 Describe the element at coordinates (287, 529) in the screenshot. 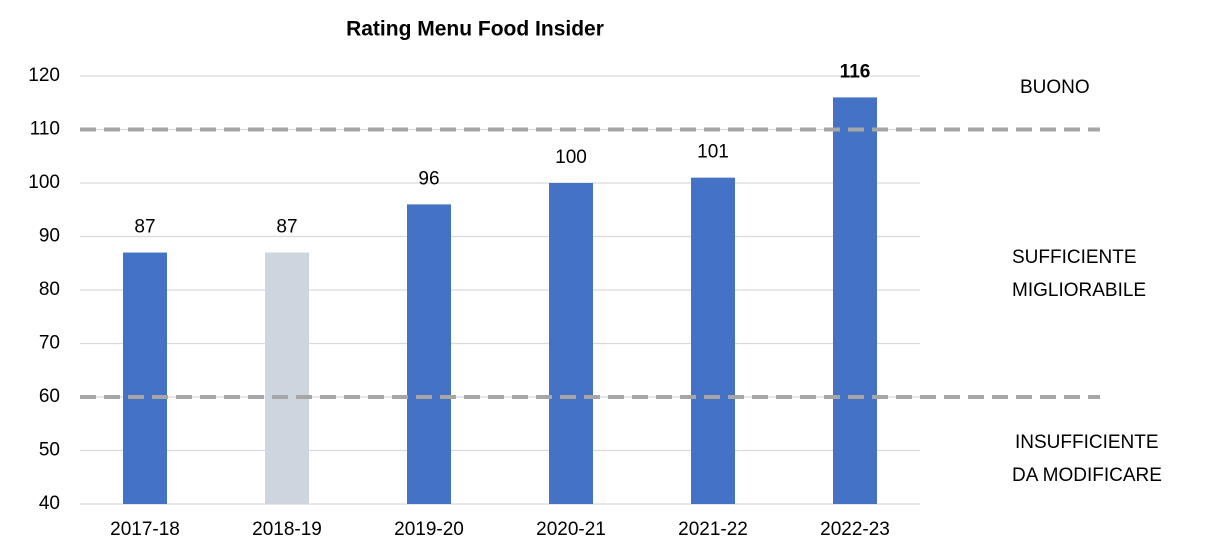

I see `x-tick-label: 2018-19` at that location.